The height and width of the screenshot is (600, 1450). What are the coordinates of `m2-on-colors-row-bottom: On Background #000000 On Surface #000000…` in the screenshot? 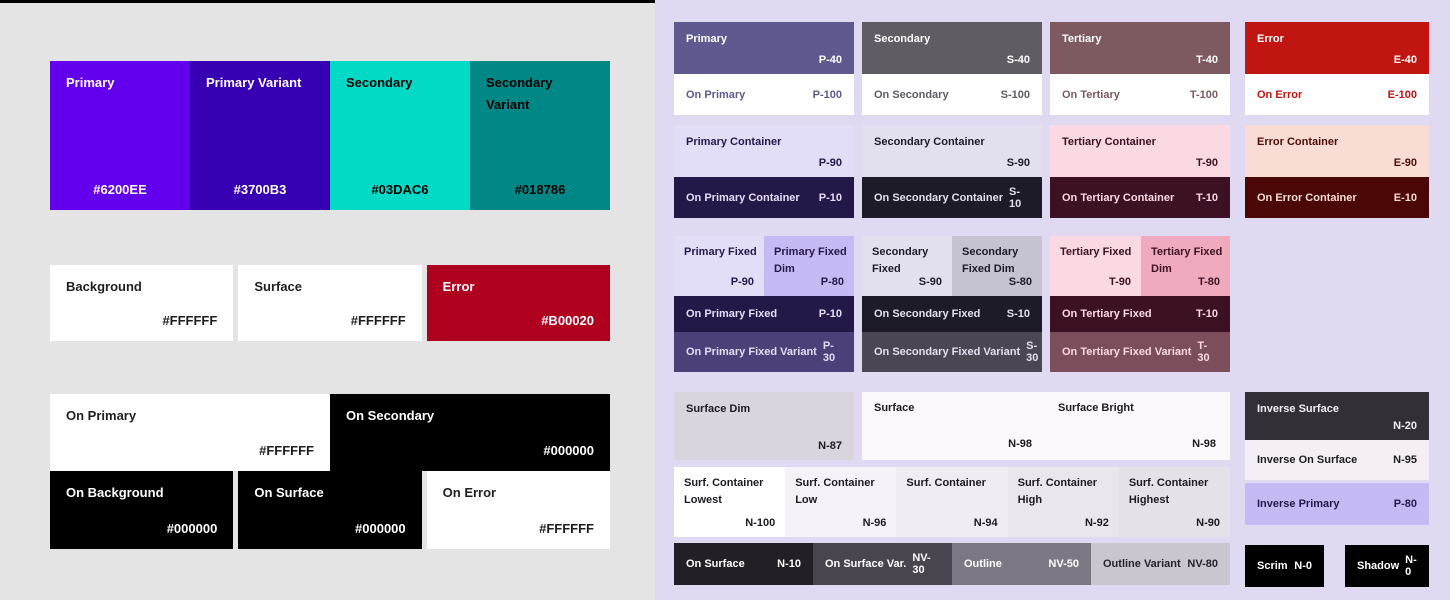 It's located at (330, 510).